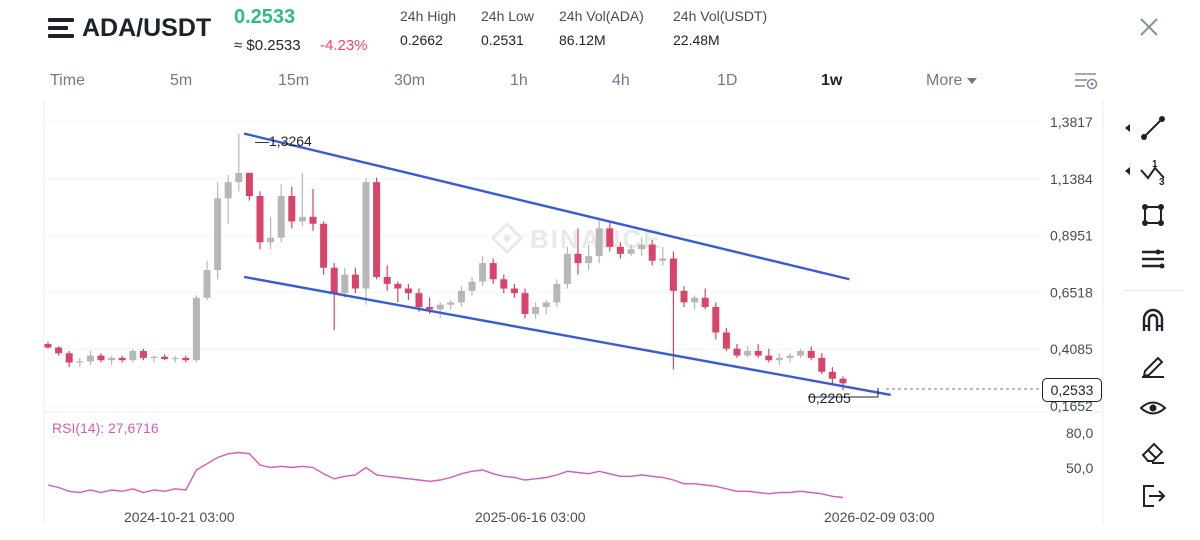 This screenshot has width=1200, height=540. I want to click on tab-time: Time, so click(67, 80).